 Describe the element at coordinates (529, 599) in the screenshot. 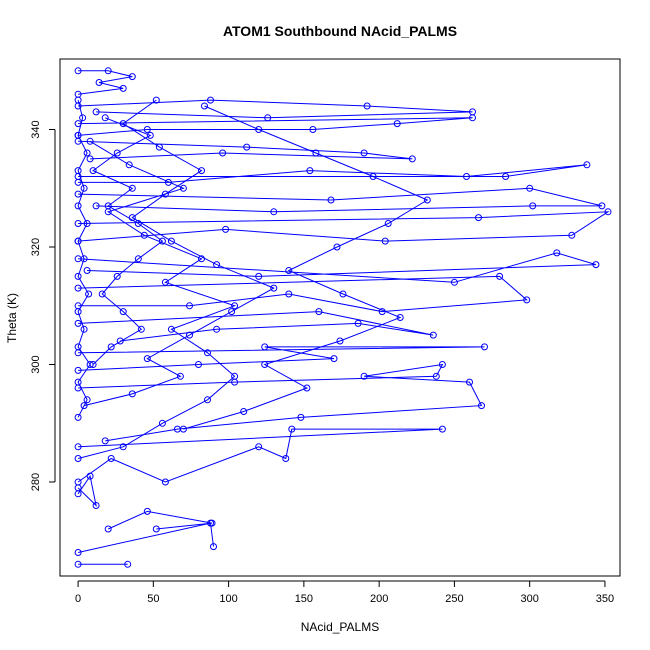

I see `x-tick-label: 300` at that location.